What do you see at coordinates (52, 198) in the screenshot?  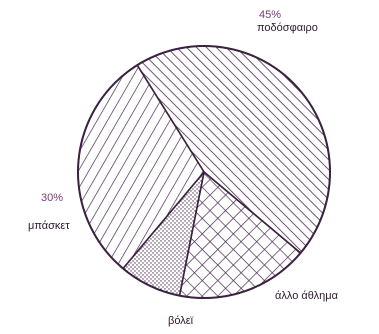 I see `slice-basketball-percent: 30%` at bounding box center [52, 198].